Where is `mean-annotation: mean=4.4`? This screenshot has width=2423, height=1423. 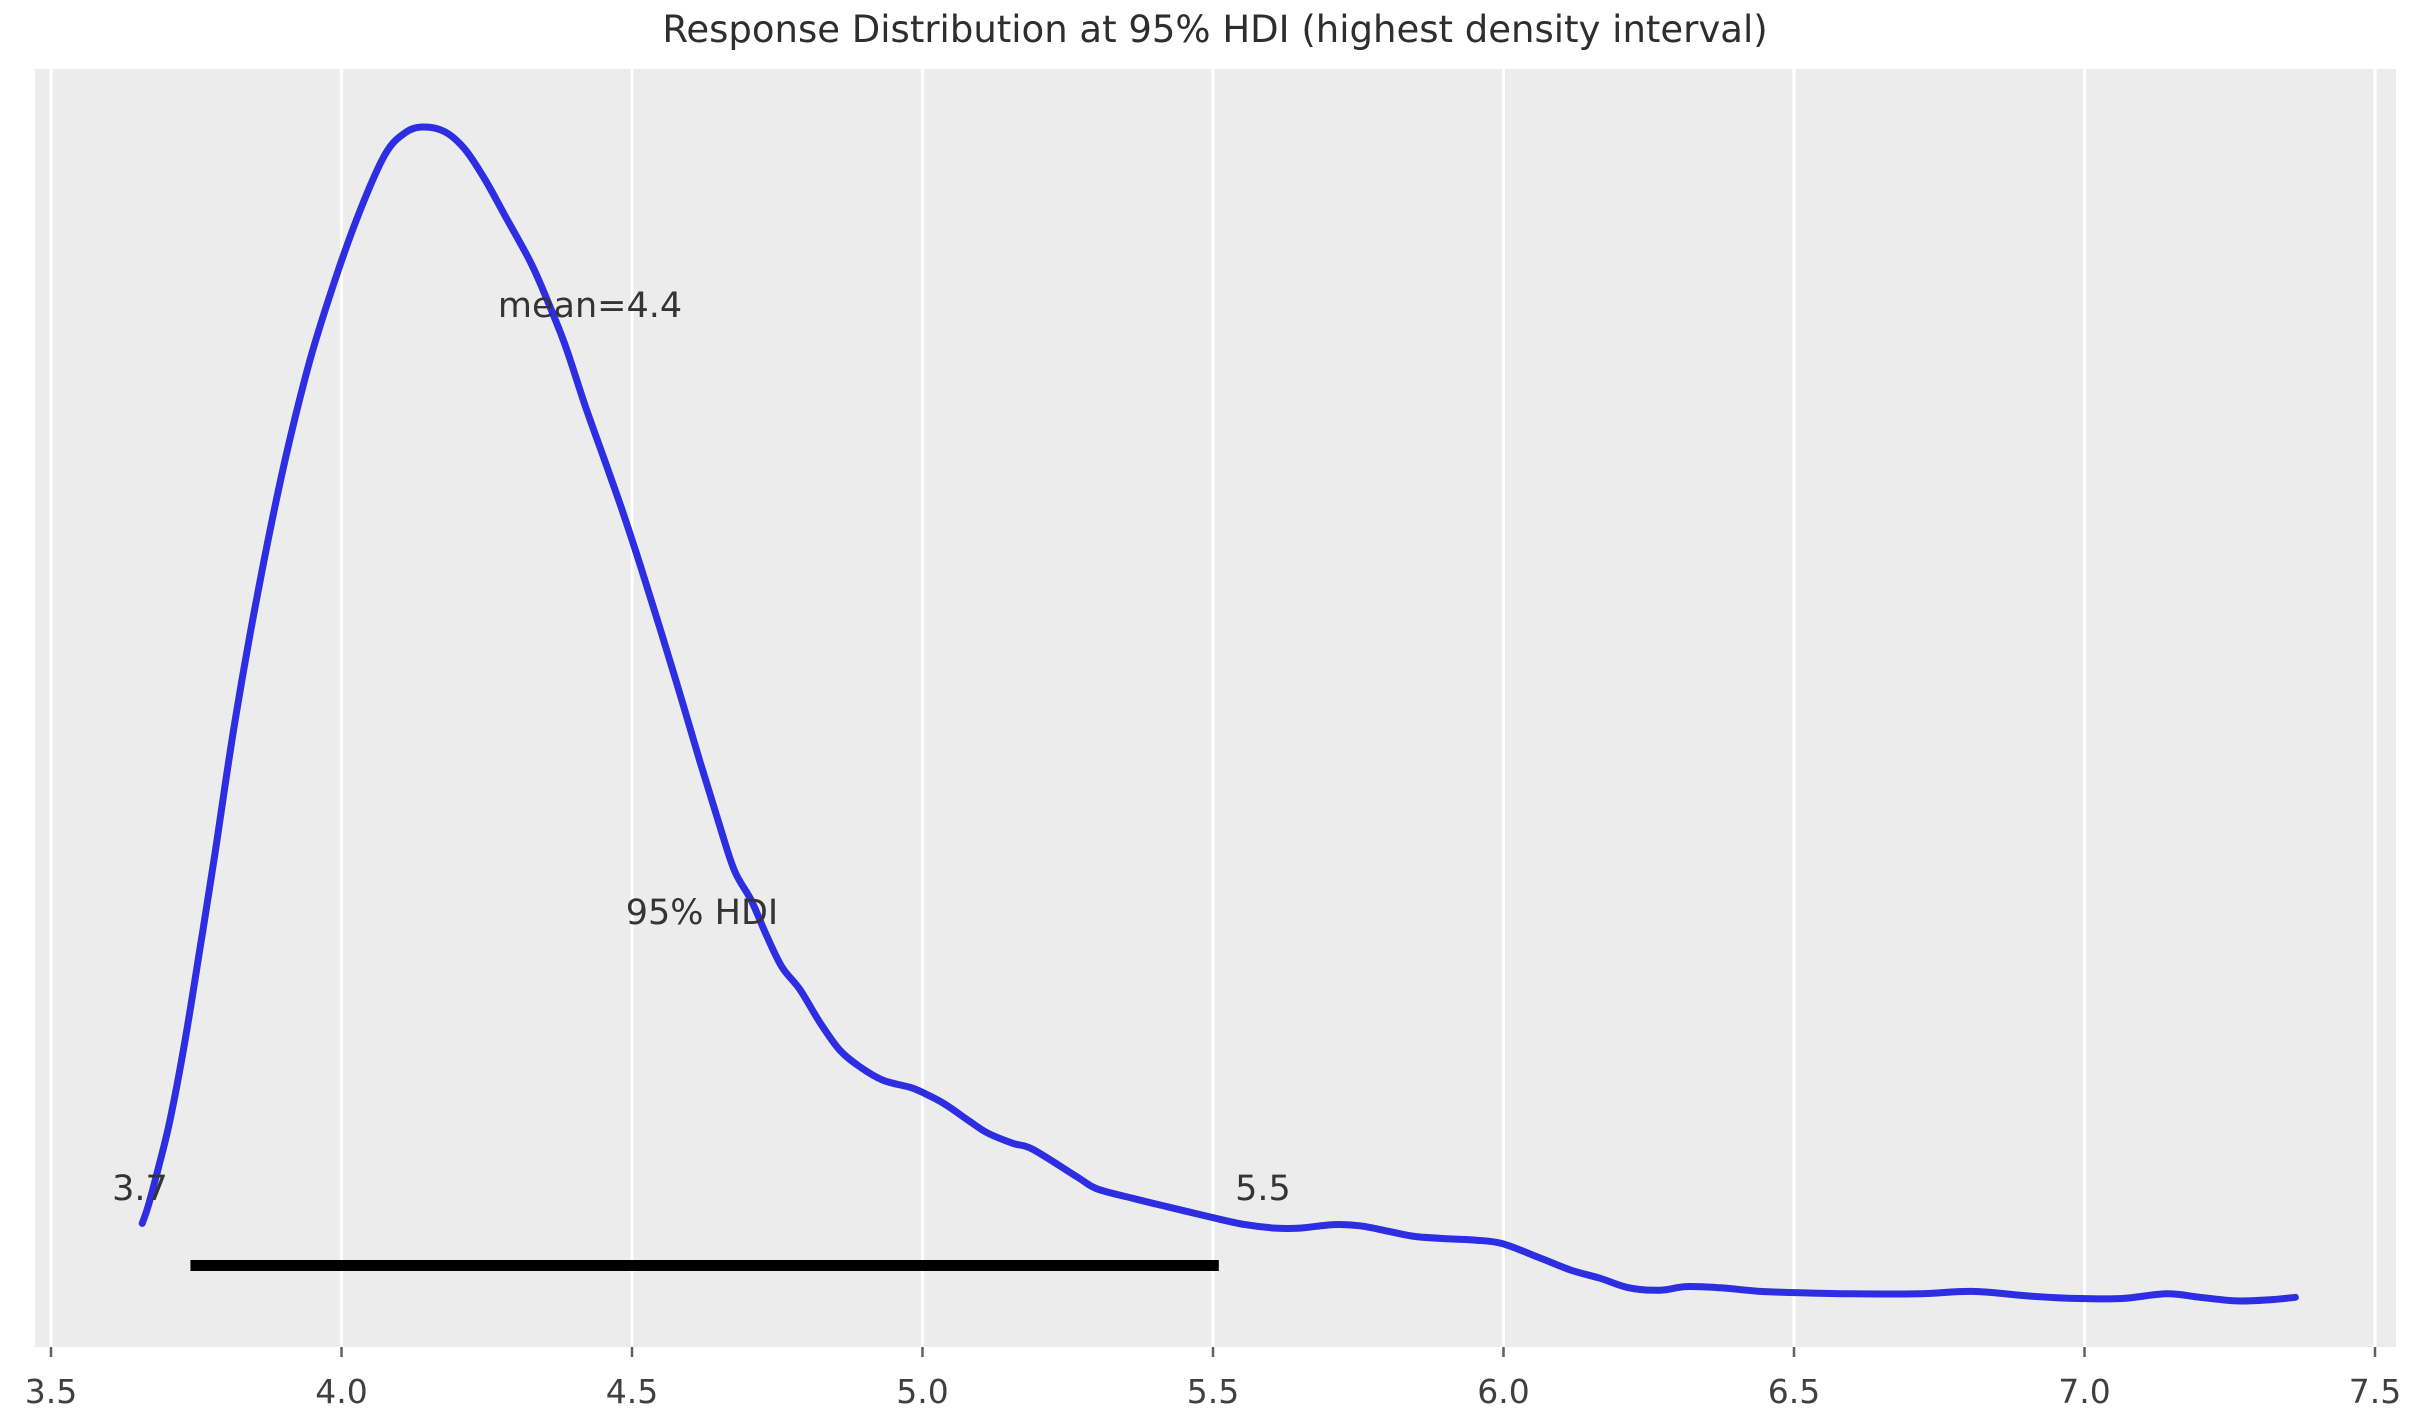
mean-annotation: mean=4.4 is located at coordinates (590, 306).